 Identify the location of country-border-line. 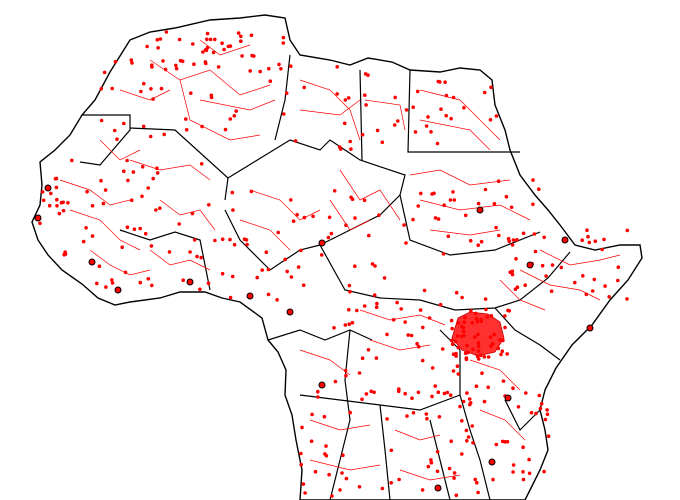
(440, 459).